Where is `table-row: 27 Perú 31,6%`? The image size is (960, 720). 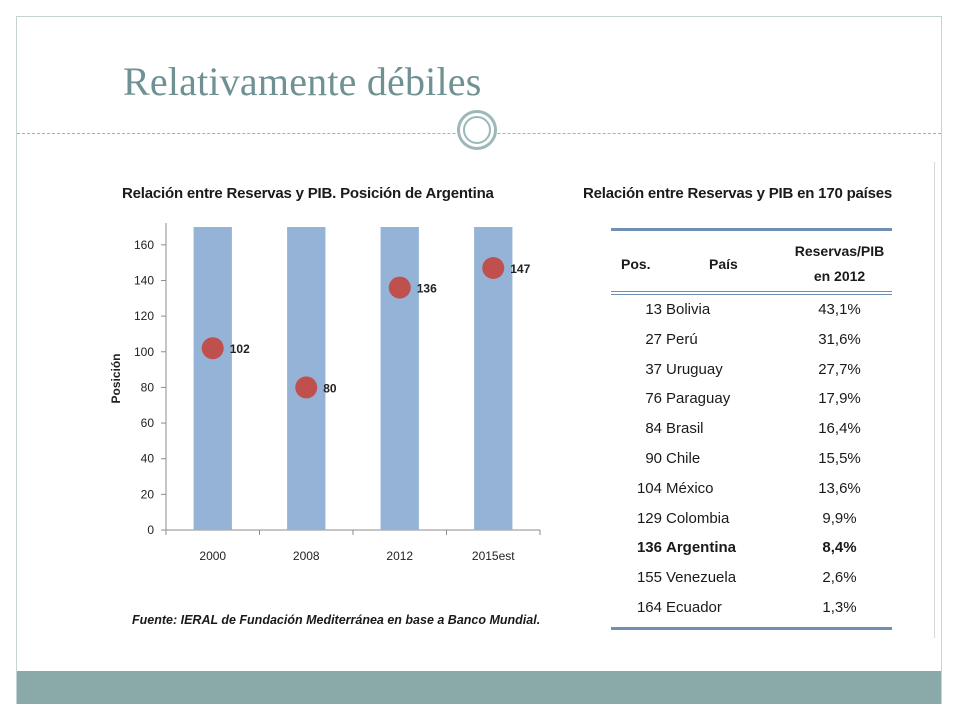 table-row: 27 Perú 31,6% is located at coordinates (751, 340).